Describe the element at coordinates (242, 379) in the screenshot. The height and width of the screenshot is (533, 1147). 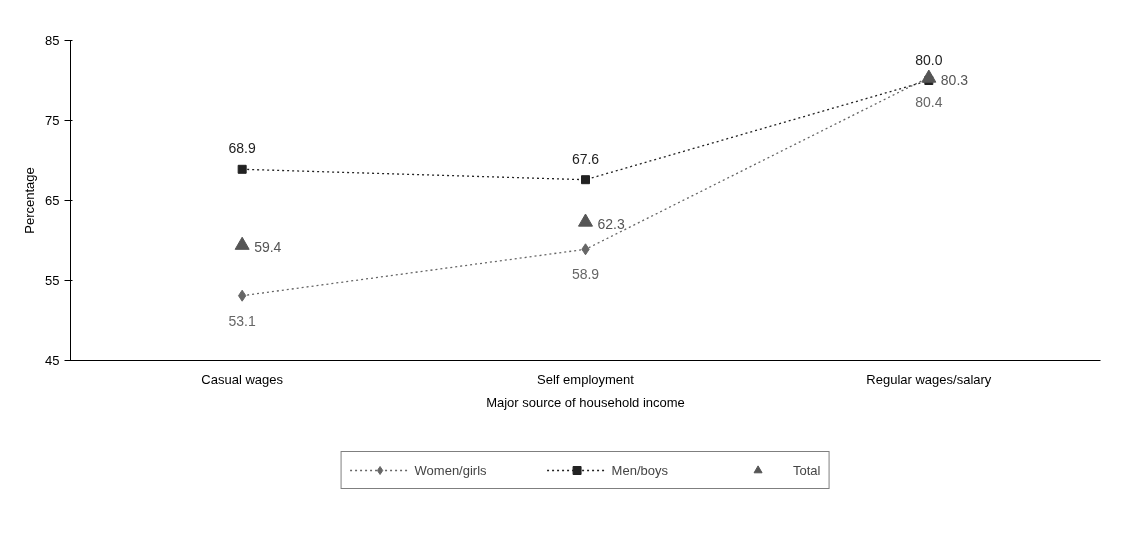
I see `x-tick-label: Casual wages` at that location.